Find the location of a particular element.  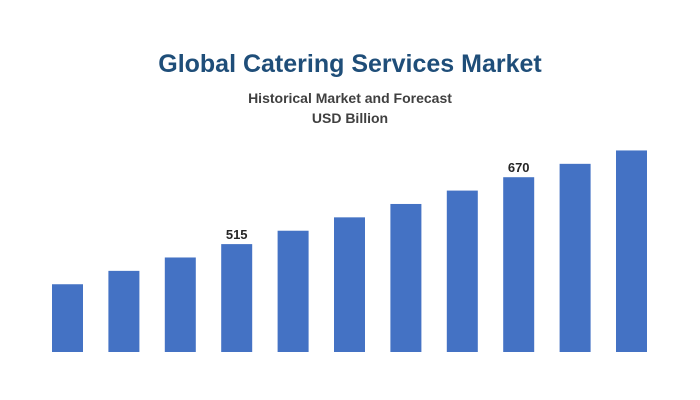

chart-title: Global Catering Services Market is located at coordinates (350, 64).